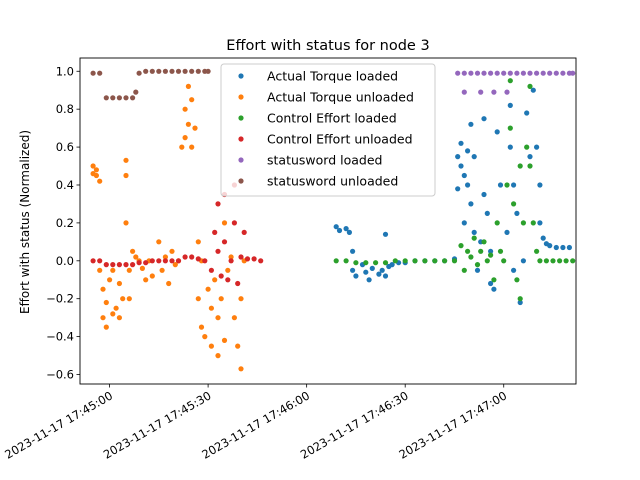 The width and height of the screenshot is (640, 480). I want to click on y-tick-label: −0.4, so click(60, 337).